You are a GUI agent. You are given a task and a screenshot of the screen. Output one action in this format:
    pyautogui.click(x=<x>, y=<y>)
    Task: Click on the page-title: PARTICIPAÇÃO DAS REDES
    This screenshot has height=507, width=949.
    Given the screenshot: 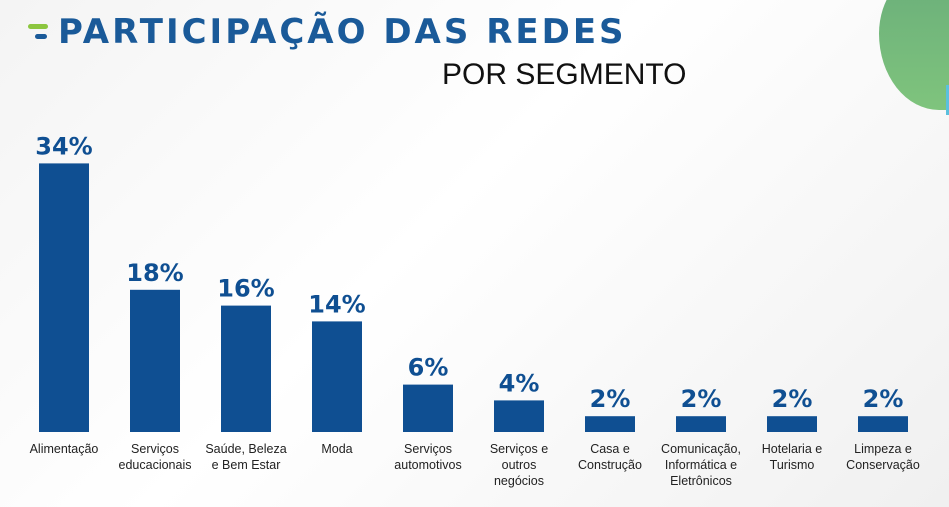 What is the action you would take?
    pyautogui.click(x=342, y=32)
    